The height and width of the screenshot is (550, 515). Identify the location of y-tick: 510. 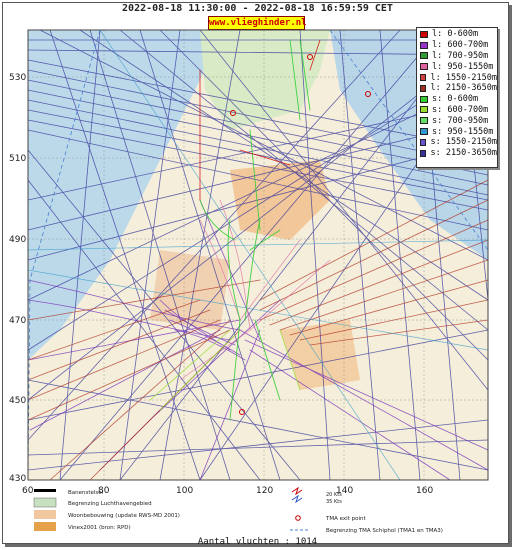
(17, 159).